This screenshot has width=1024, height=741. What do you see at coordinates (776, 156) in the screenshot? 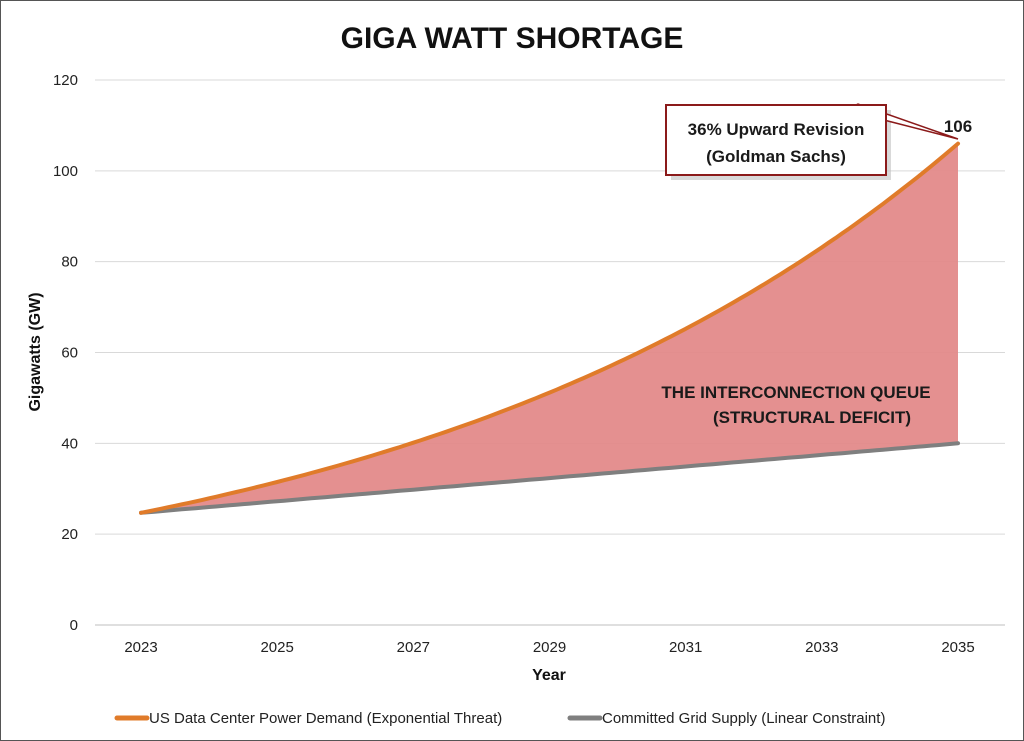
I see `callout-line2: (Goldman Sachs)` at bounding box center [776, 156].